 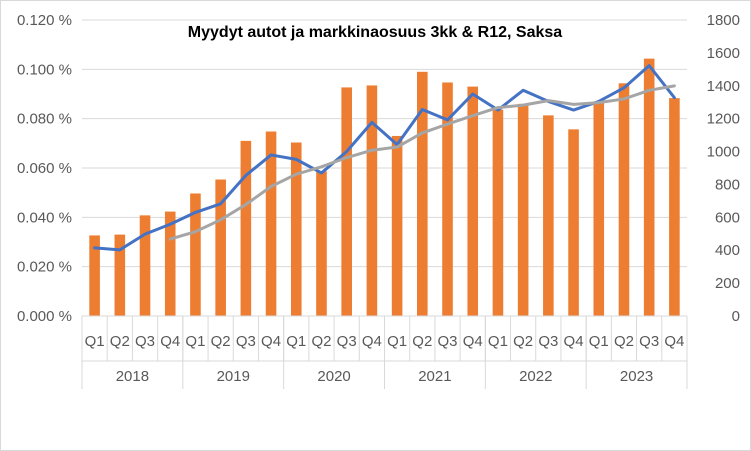 What do you see at coordinates (727, 184) in the screenshot?
I see `right-tick-label: 800` at bounding box center [727, 184].